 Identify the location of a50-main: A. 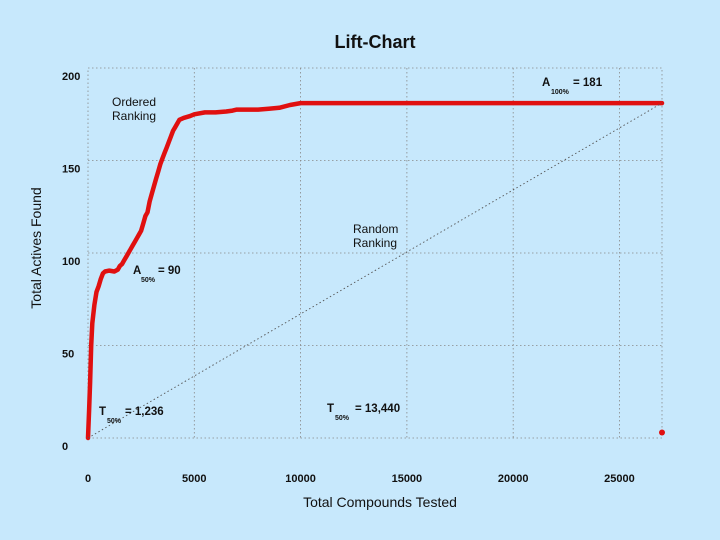
(137, 271).